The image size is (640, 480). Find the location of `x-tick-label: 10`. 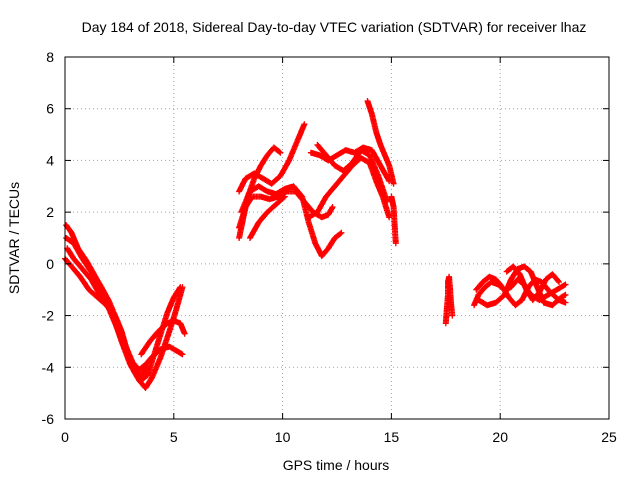

x-tick-label: 10 is located at coordinates (283, 437).